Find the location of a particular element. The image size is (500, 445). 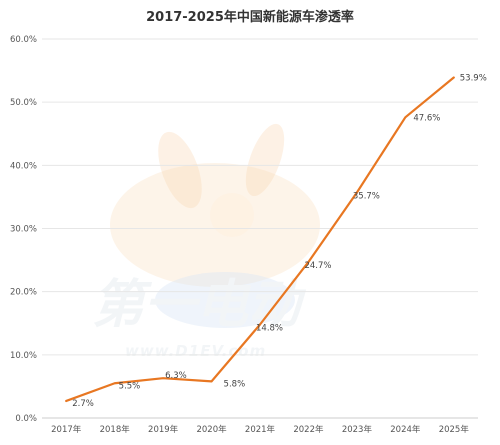

data-label: 5.5% is located at coordinates (130, 386).